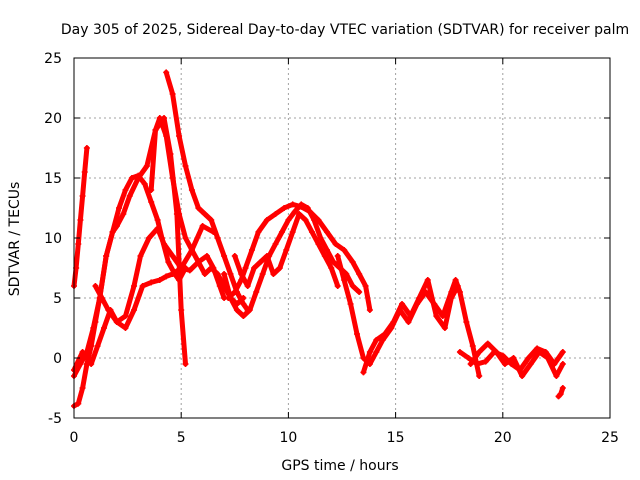 Image resolution: width=640 pixels, height=480 pixels. Describe the element at coordinates (74, 438) in the screenshot. I see `x-tick-label: 0` at that location.